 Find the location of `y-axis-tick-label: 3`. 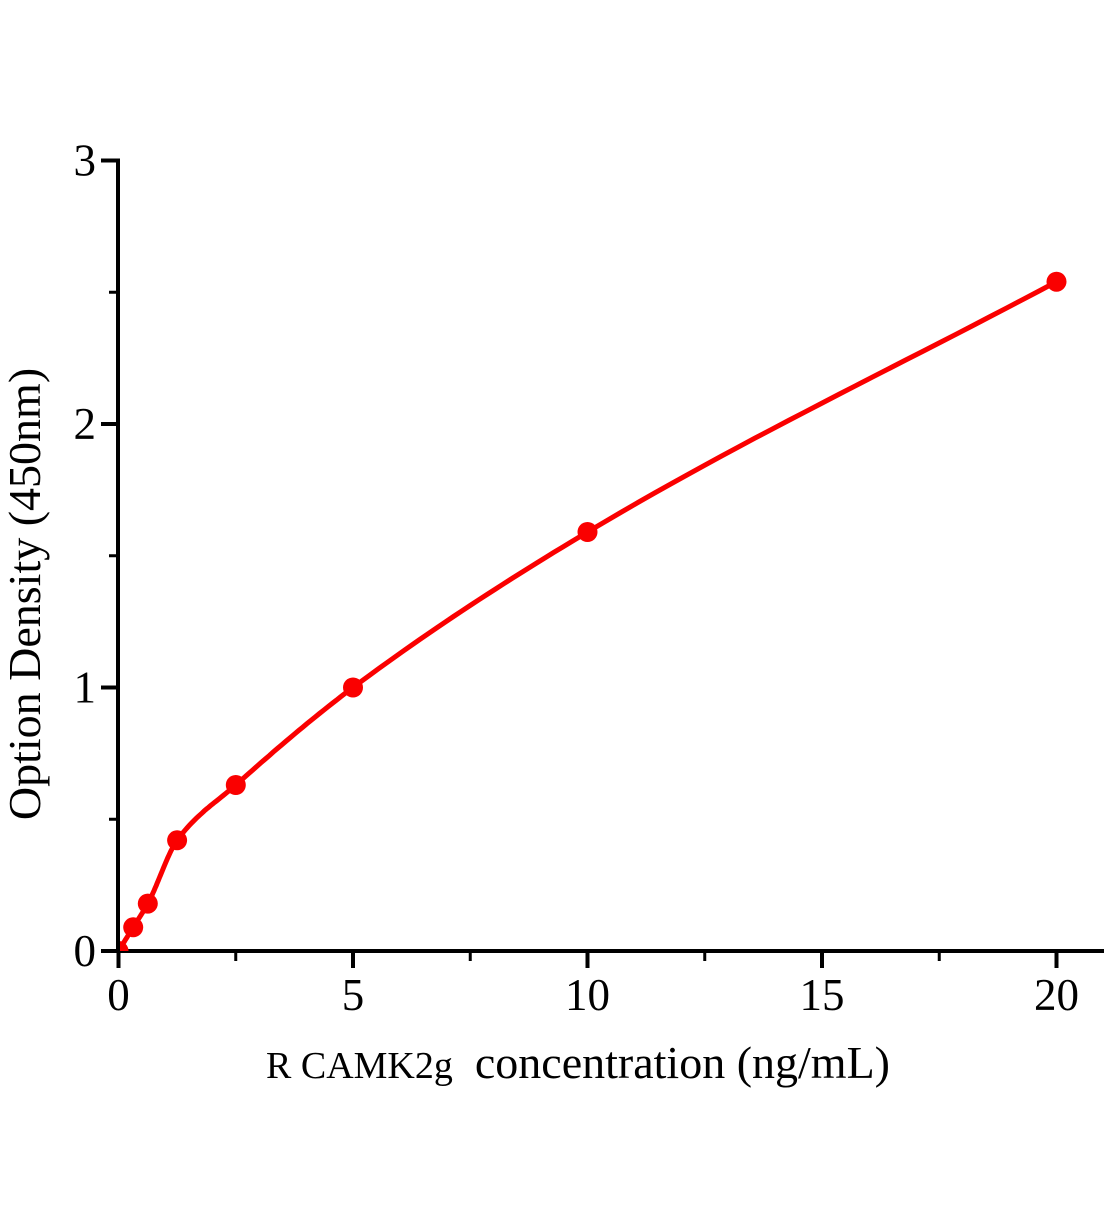

y-axis-tick-label: 3 is located at coordinates (85, 161).